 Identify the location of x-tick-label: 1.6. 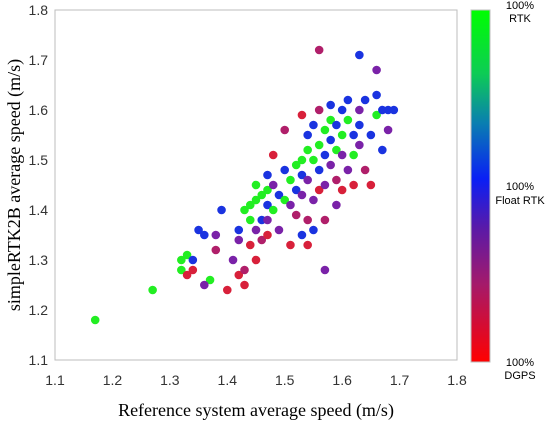
(342, 380).